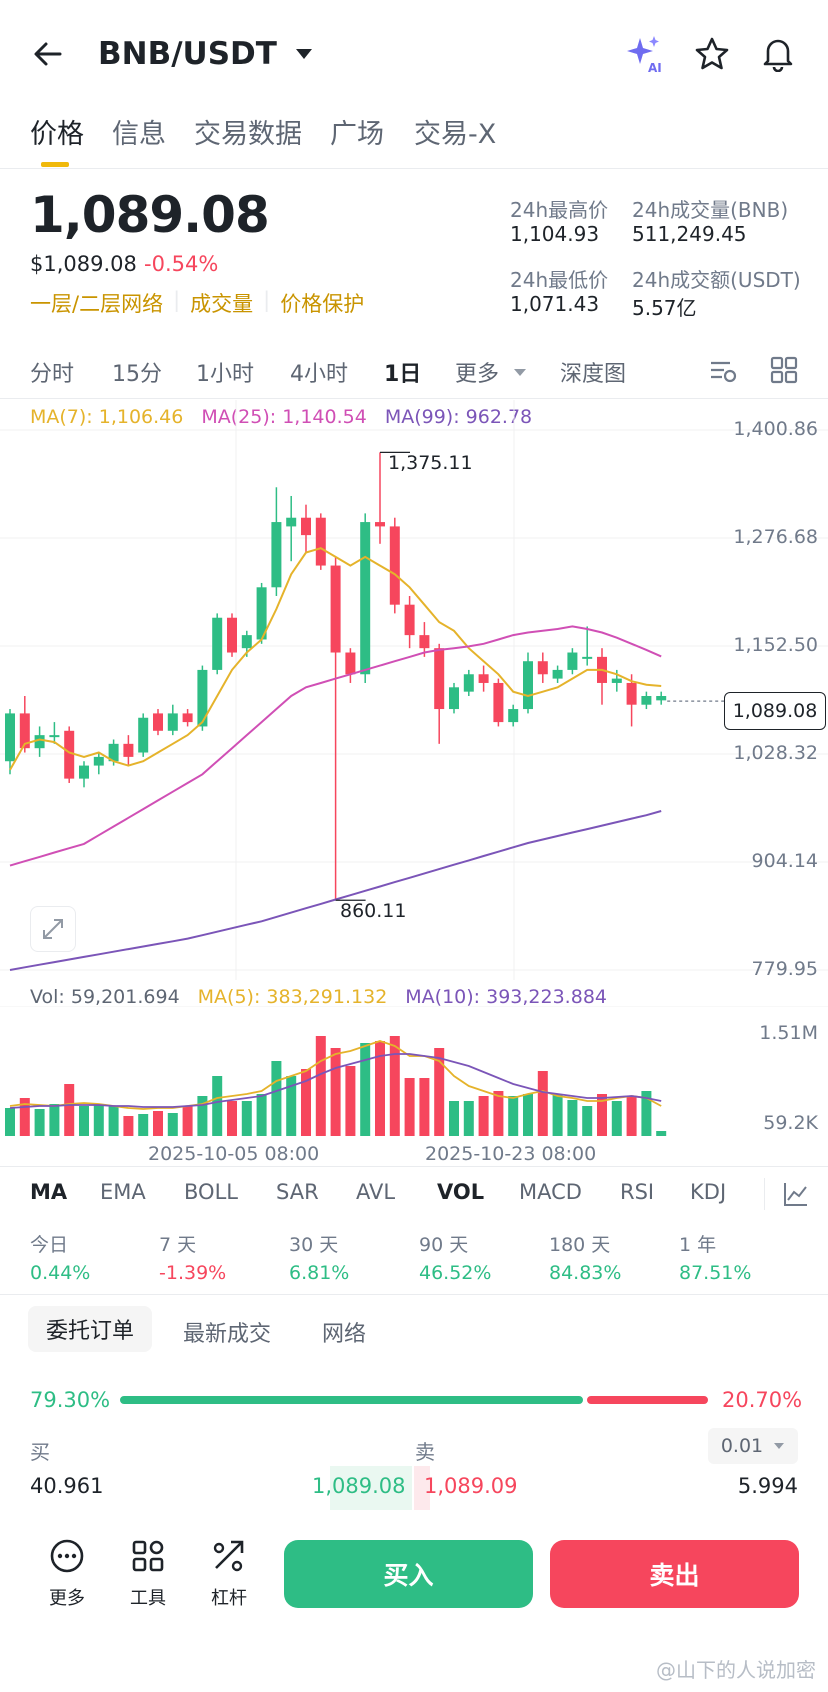 Image resolution: width=828 pixels, height=1692 pixels. I want to click on tab-price: 价格, so click(57, 134).